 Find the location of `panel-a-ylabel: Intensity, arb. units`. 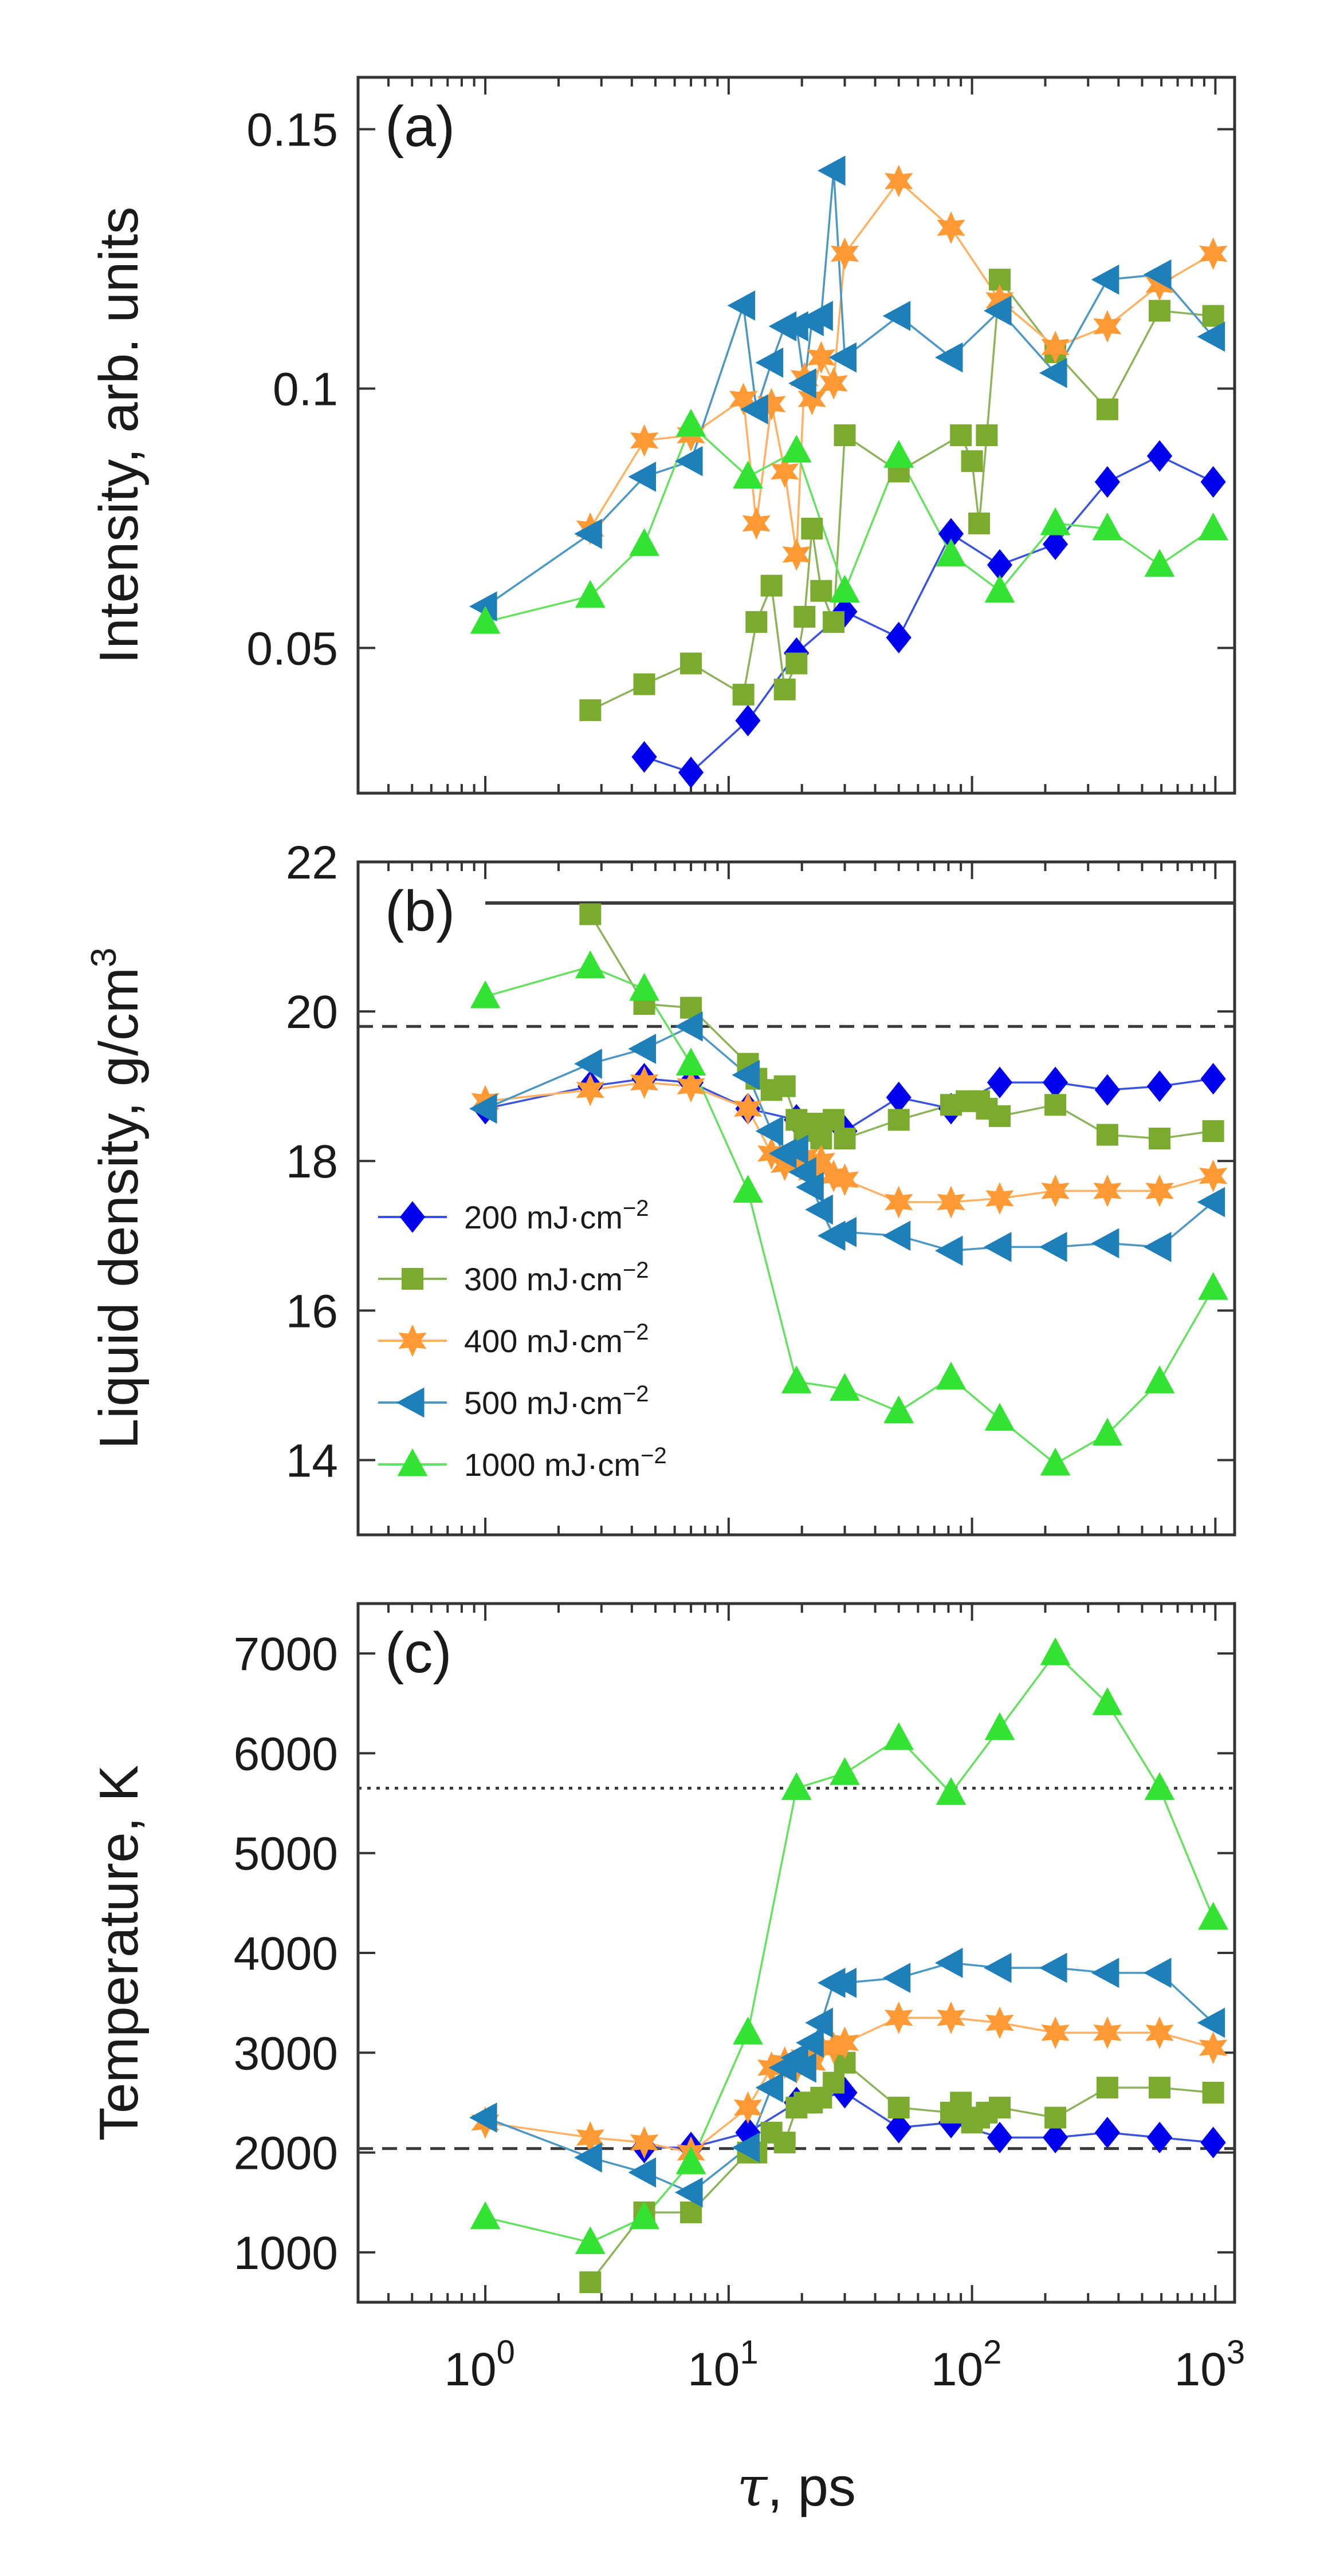

panel-a-ylabel: Intensity, arb. units is located at coordinates (119, 436).